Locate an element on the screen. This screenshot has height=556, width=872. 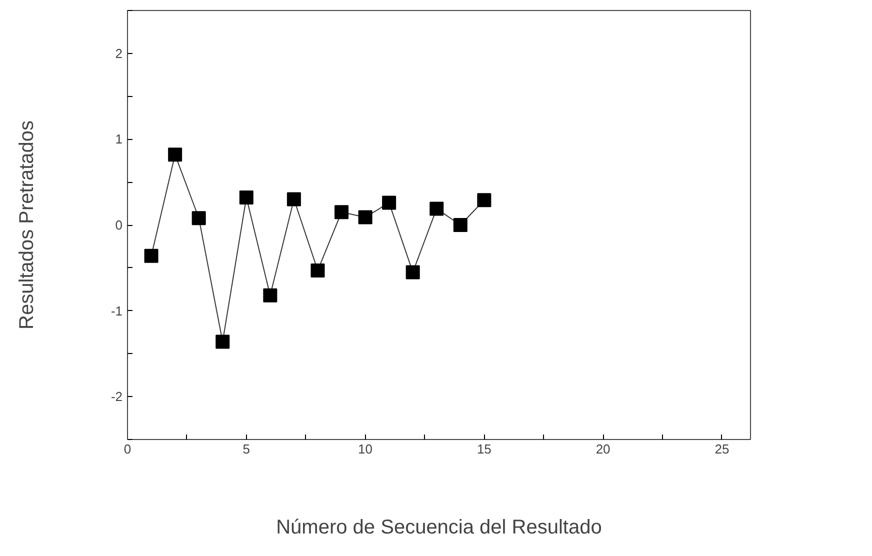
x-tick-label: 15 is located at coordinates (484, 449).